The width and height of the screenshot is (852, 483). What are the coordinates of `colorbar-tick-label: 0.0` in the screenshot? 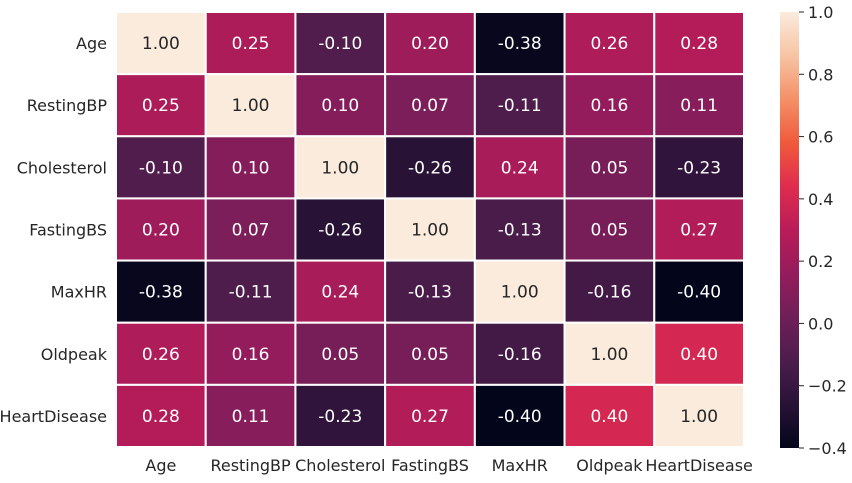 It's located at (820, 323).